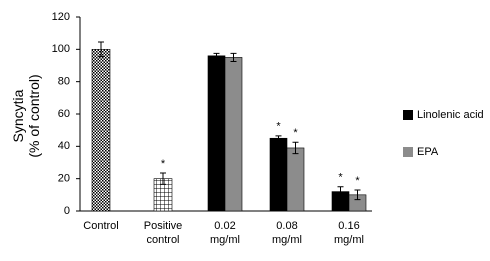 This screenshot has width=490, height=261. I want to click on x-tick-label: Control, so click(101, 226).